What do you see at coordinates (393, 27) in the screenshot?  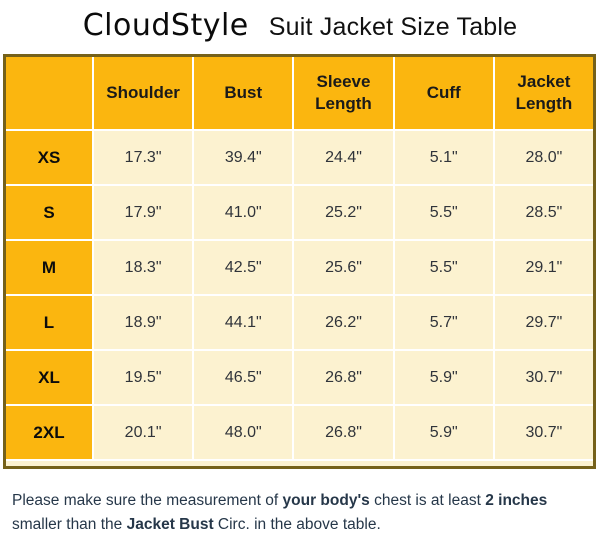 I see `page-title: Suit Jacket Size Table` at bounding box center [393, 27].